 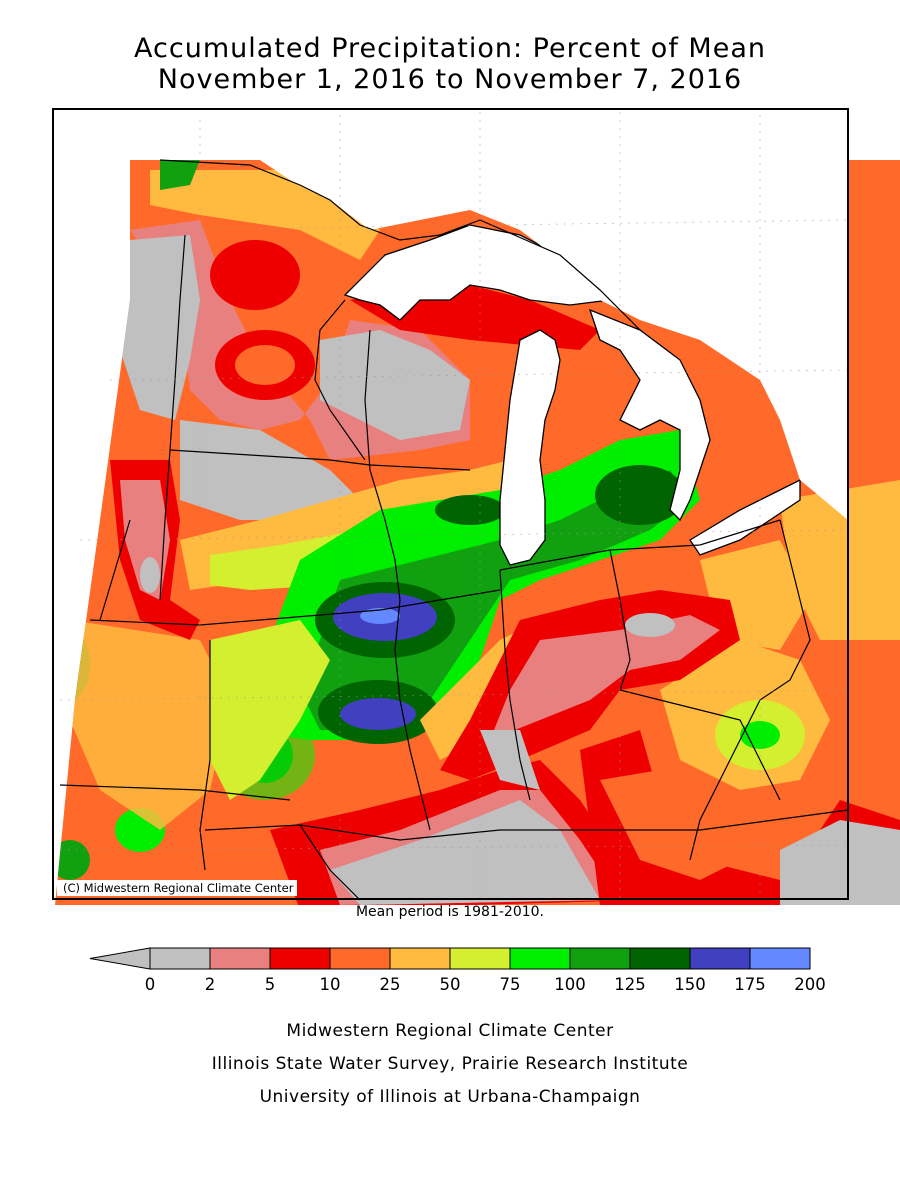 I want to click on legend-tick-25: 25, so click(x=390, y=984).